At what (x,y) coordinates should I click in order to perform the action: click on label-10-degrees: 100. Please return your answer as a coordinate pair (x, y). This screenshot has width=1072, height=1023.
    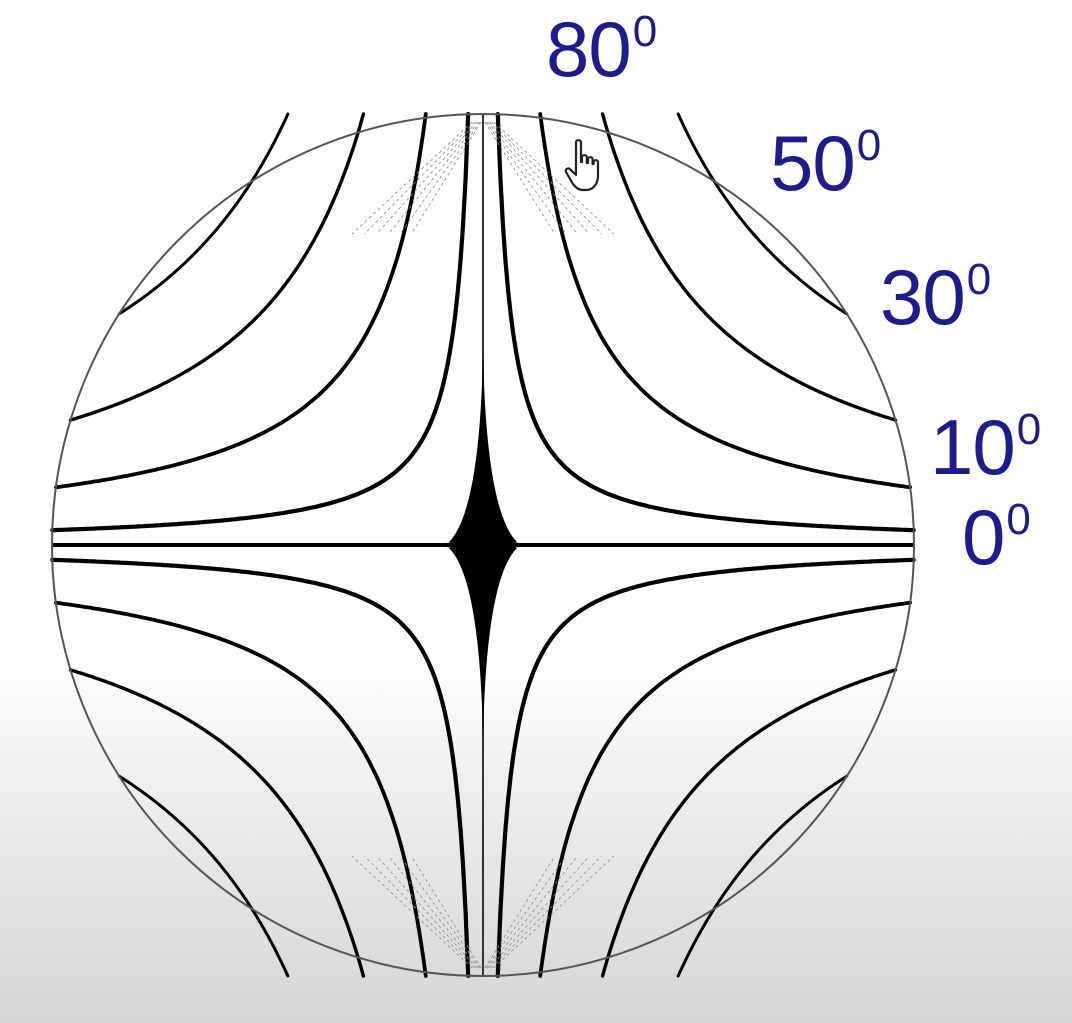
    Looking at the image, I should click on (986, 446).